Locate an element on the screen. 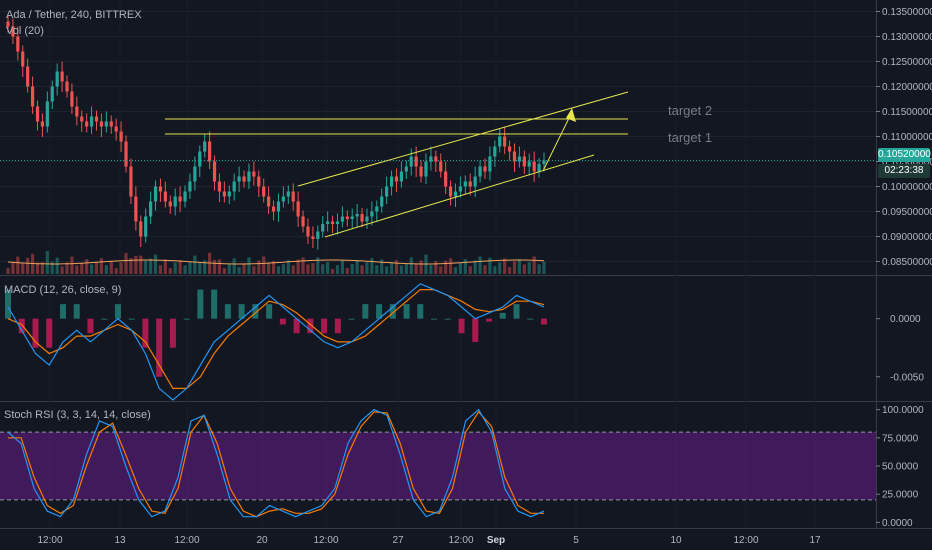  stoch-label: Stoch RSI (3, 3, 14, 14, close) is located at coordinates (77, 415).